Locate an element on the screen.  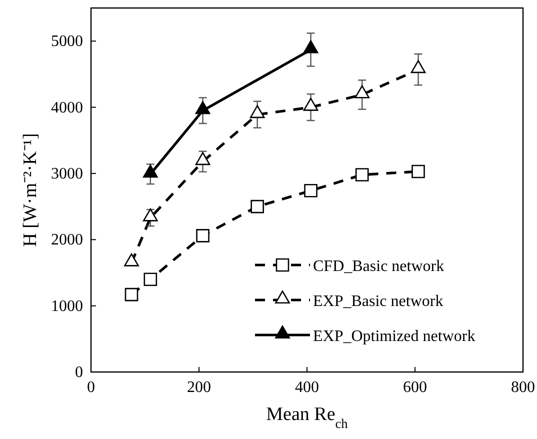
y-tick-label: 0 is located at coordinates (79, 372).